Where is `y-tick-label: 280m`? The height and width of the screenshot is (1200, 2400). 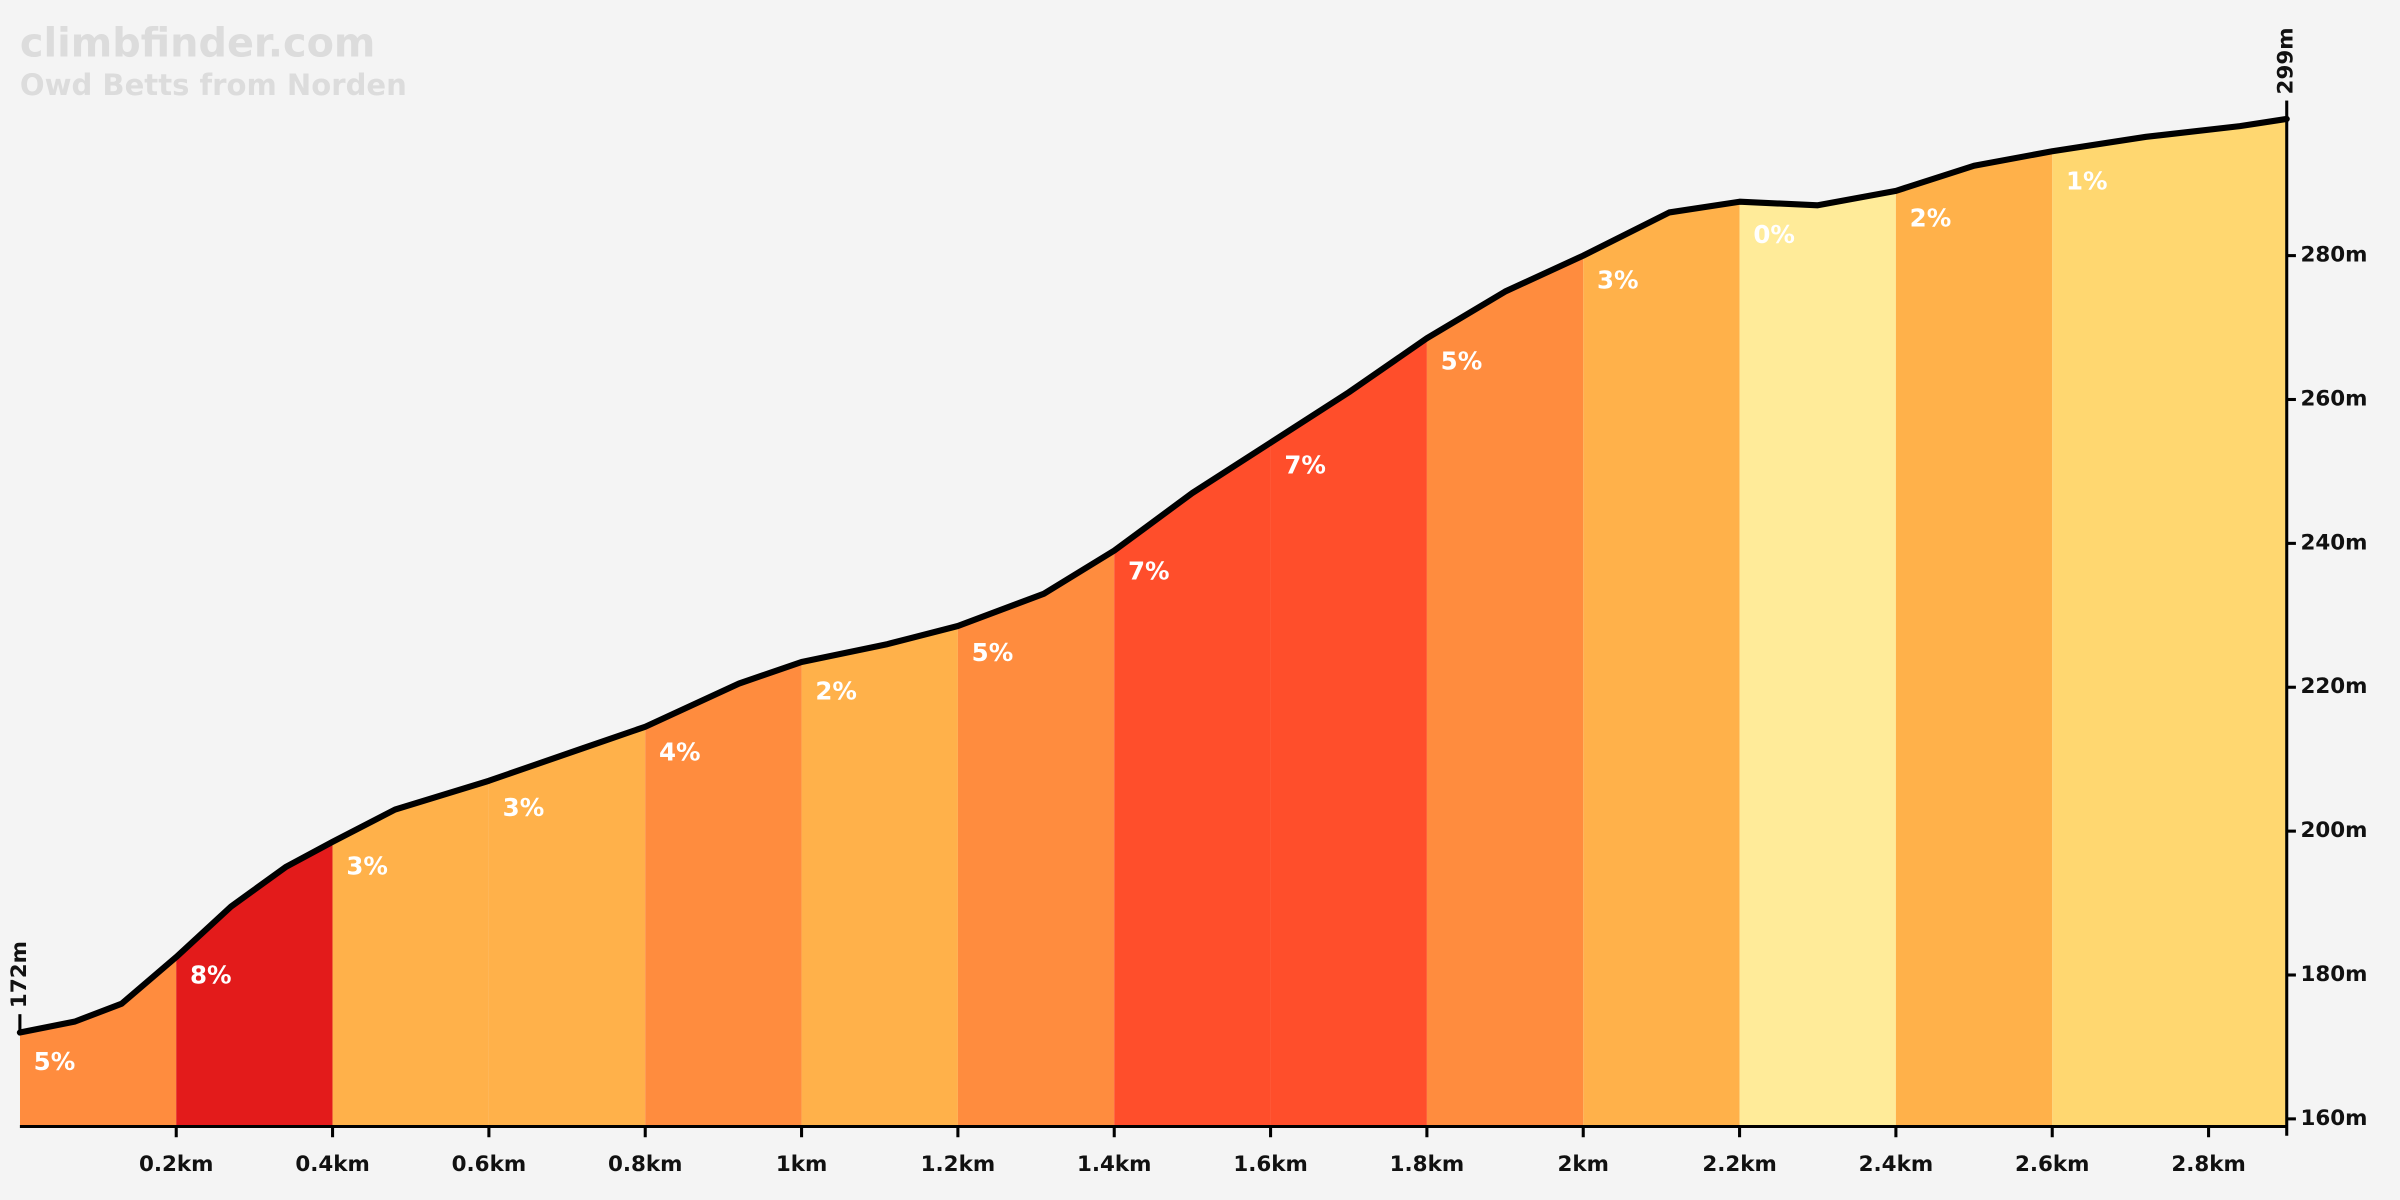
y-tick-label: 280m is located at coordinates (2334, 255).